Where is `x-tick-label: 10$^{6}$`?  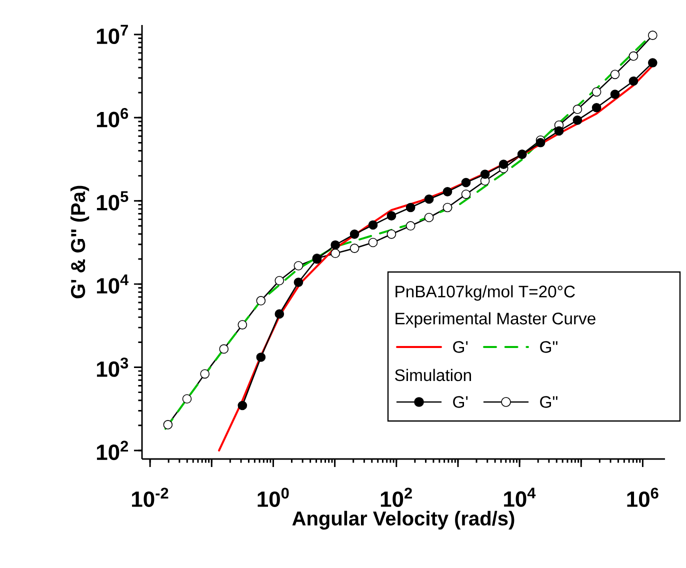
x-tick-label: 10$^{6}$ is located at coordinates (642, 498).